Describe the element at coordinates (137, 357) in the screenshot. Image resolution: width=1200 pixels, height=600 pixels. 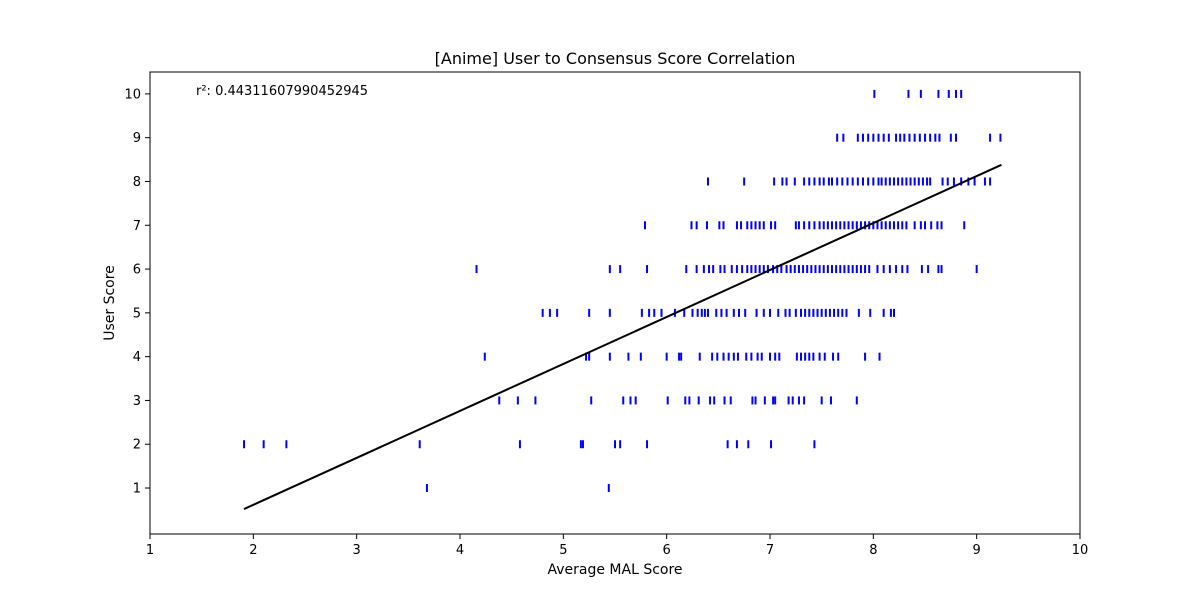
I see `y-tick-label: 4` at that location.